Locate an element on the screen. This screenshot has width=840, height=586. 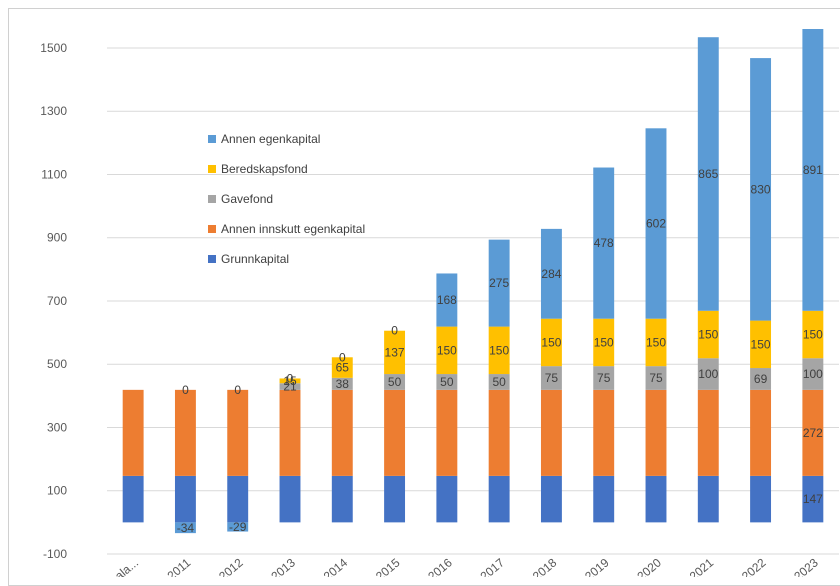
data-label: -34 is located at coordinates (186, 528).